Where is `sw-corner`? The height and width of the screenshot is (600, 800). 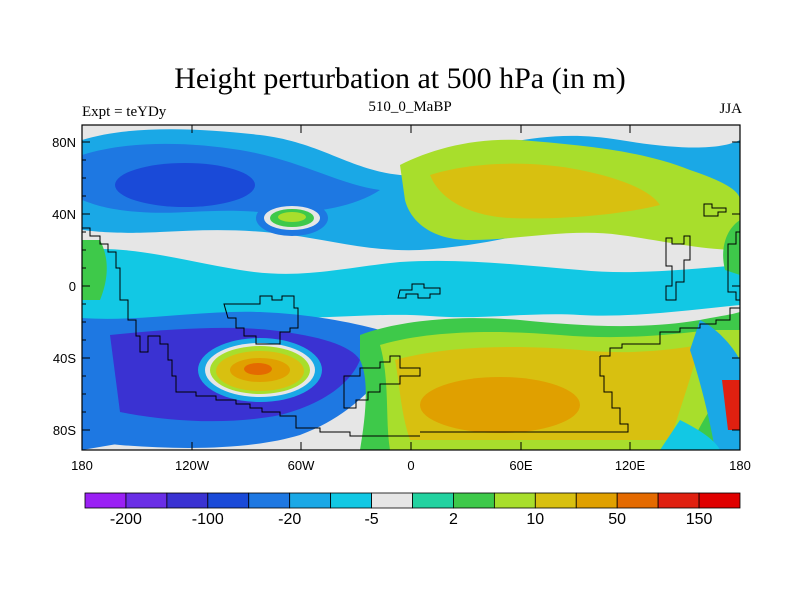 sw-corner is located at coordinates (111, 435).